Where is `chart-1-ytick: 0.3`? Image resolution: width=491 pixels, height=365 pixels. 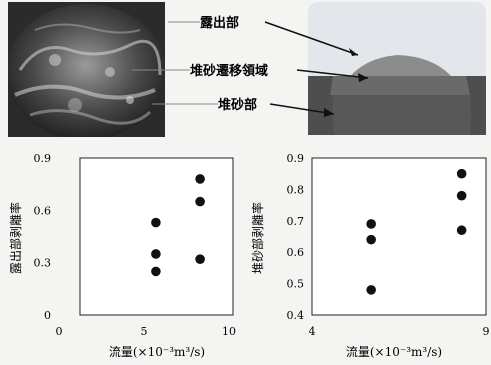 chart-1-ytick: 0.3 is located at coordinates (43, 263).